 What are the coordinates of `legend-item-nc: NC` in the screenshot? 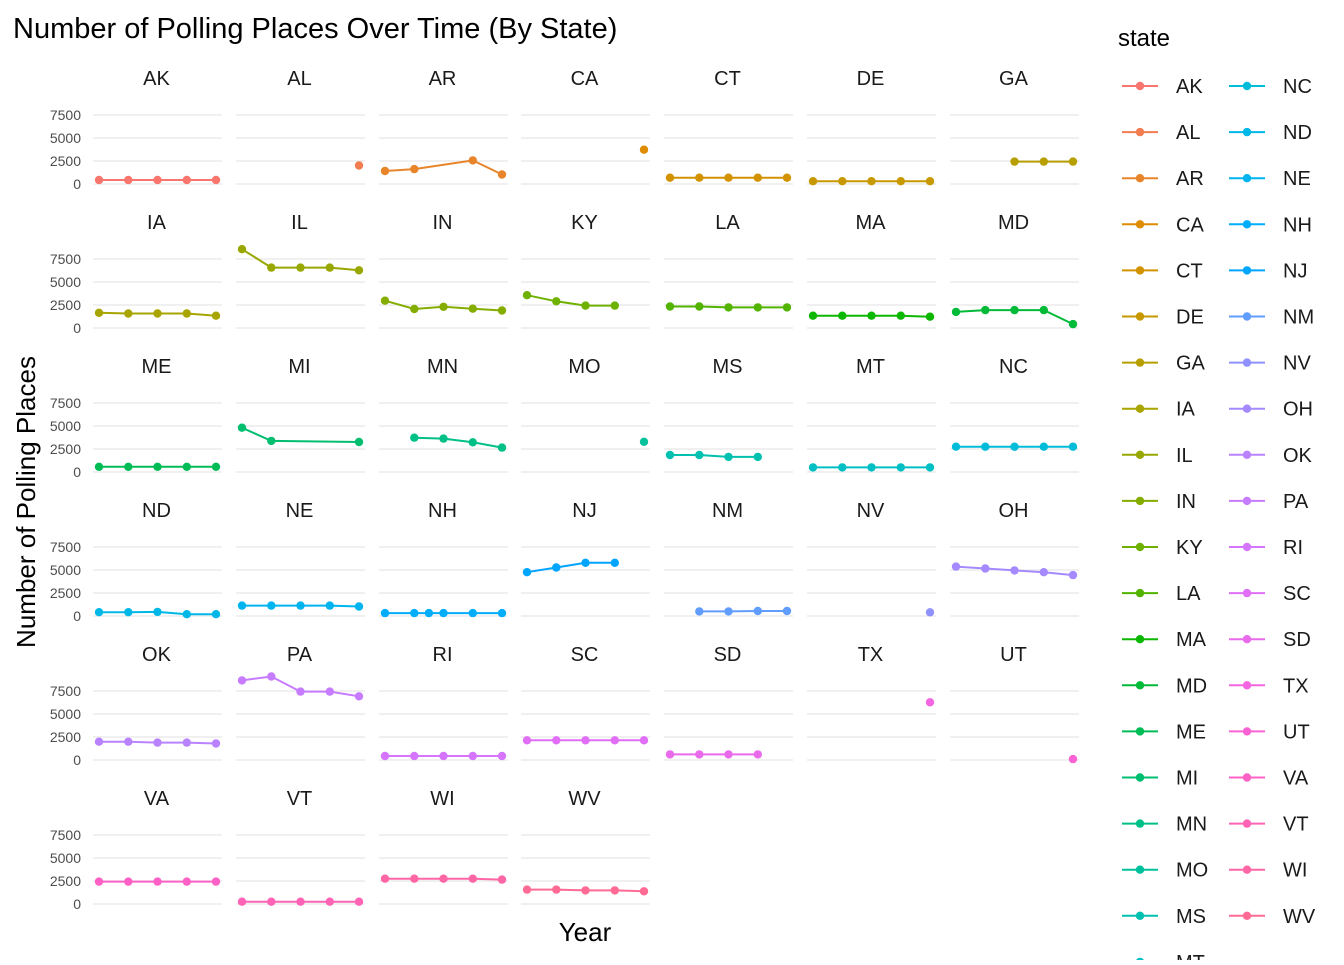 It's located at (1270, 87).